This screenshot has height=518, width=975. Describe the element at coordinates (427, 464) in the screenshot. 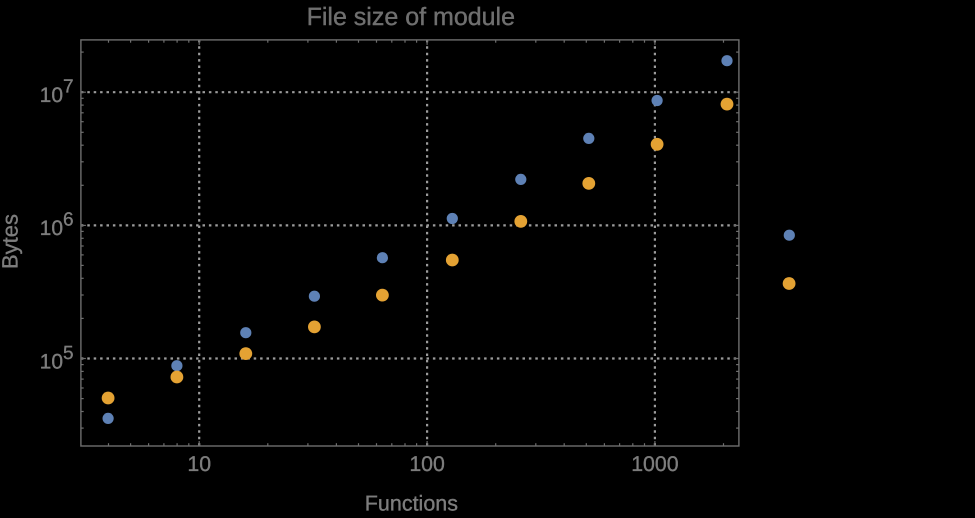

I see `svg-text: 100` at that location.